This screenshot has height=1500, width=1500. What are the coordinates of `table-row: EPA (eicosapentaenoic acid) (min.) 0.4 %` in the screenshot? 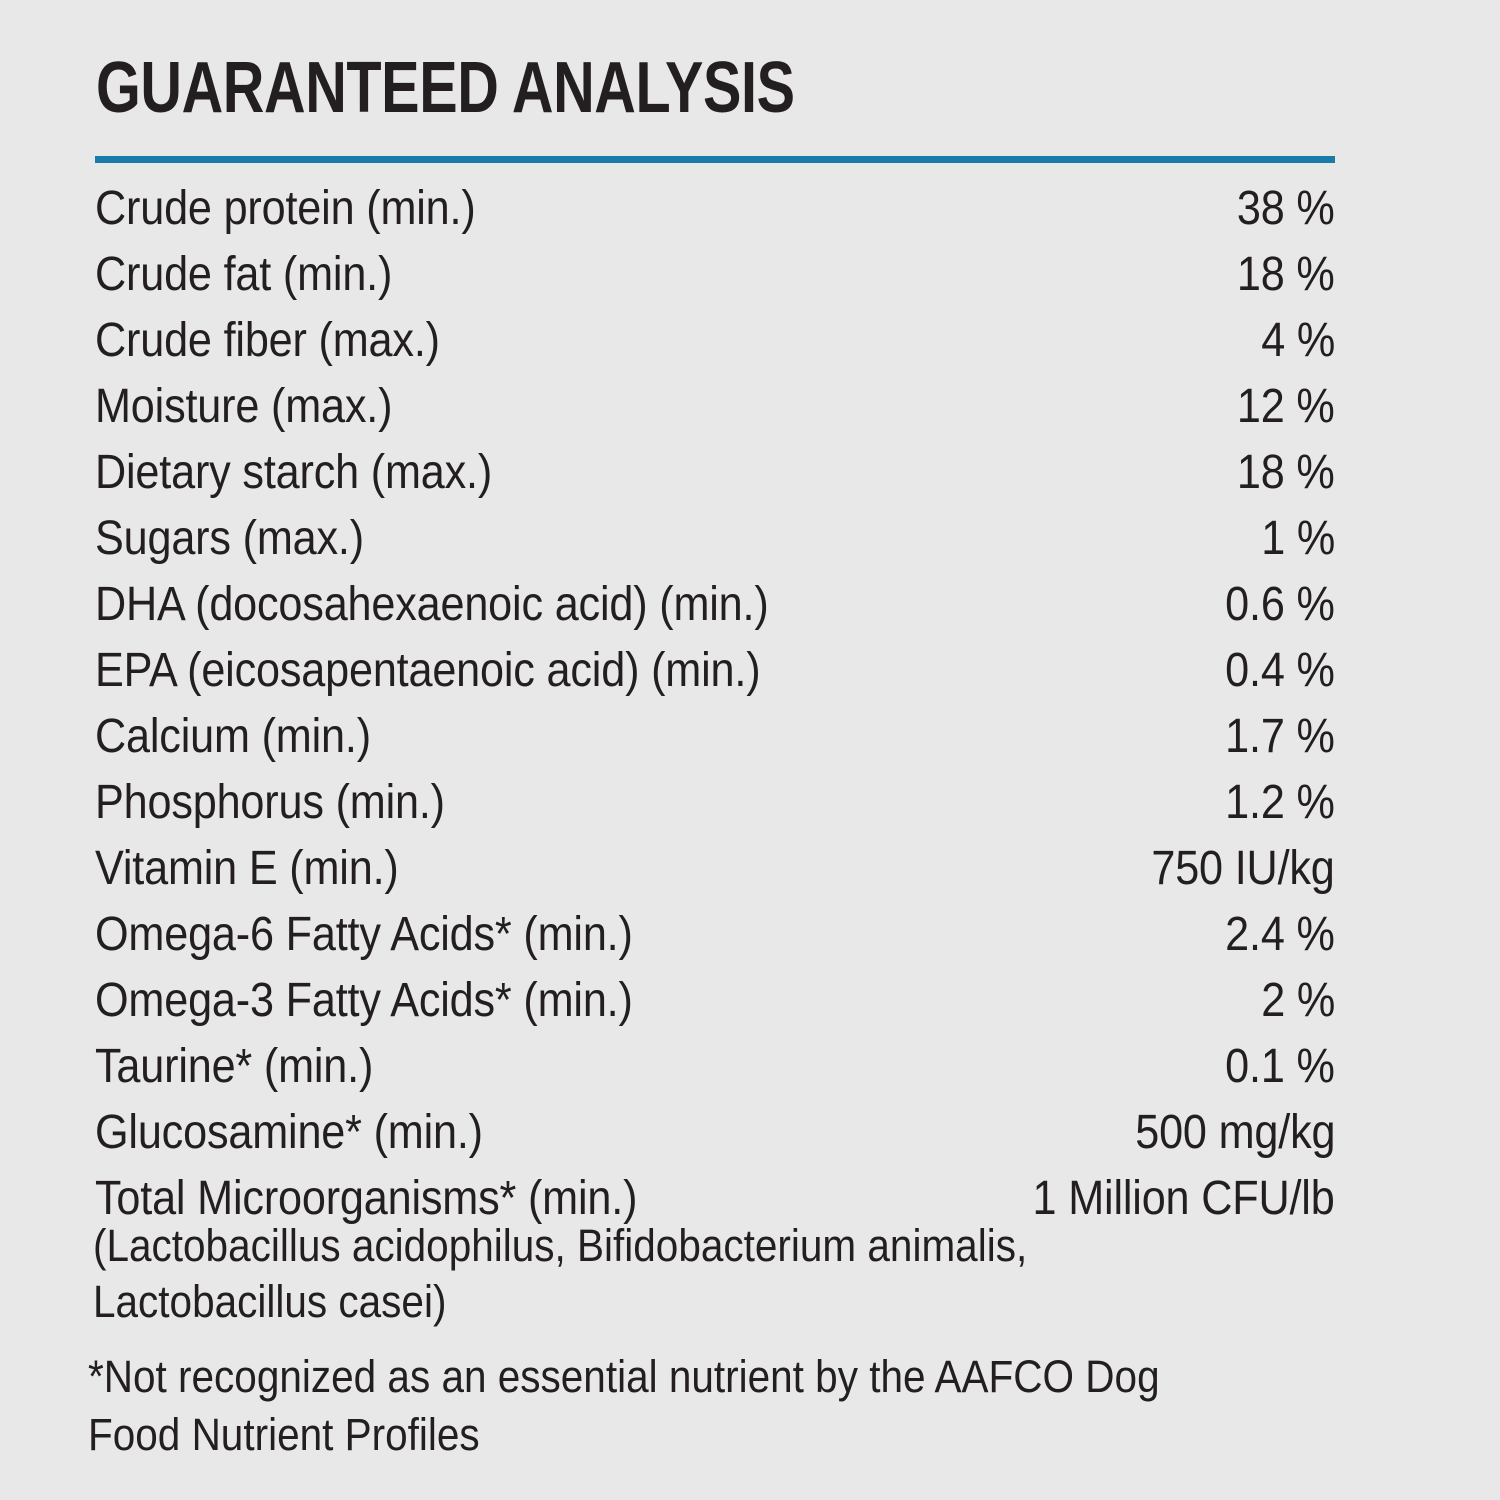 It's located at (715, 671).